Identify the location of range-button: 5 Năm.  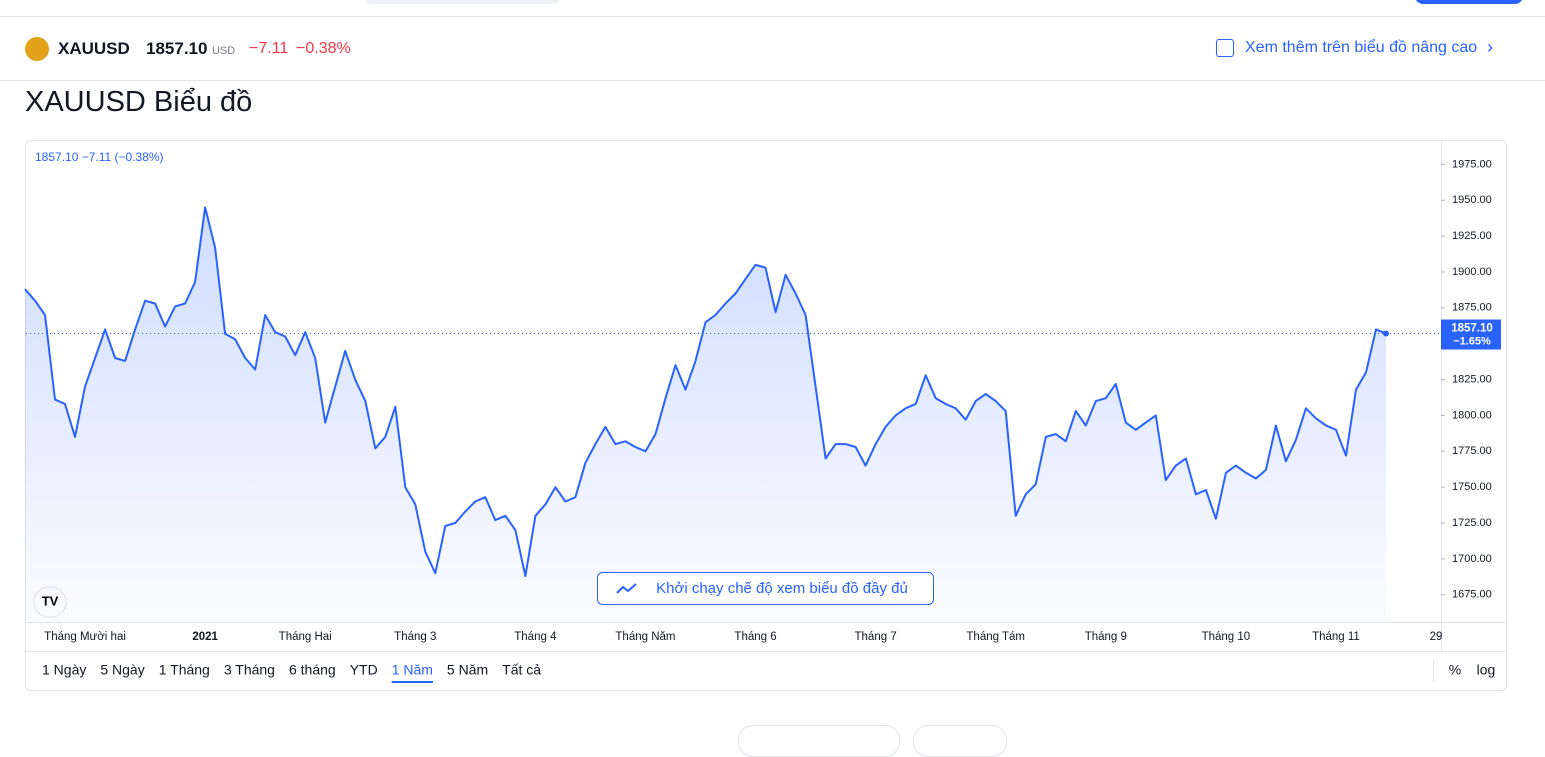
(467, 670).